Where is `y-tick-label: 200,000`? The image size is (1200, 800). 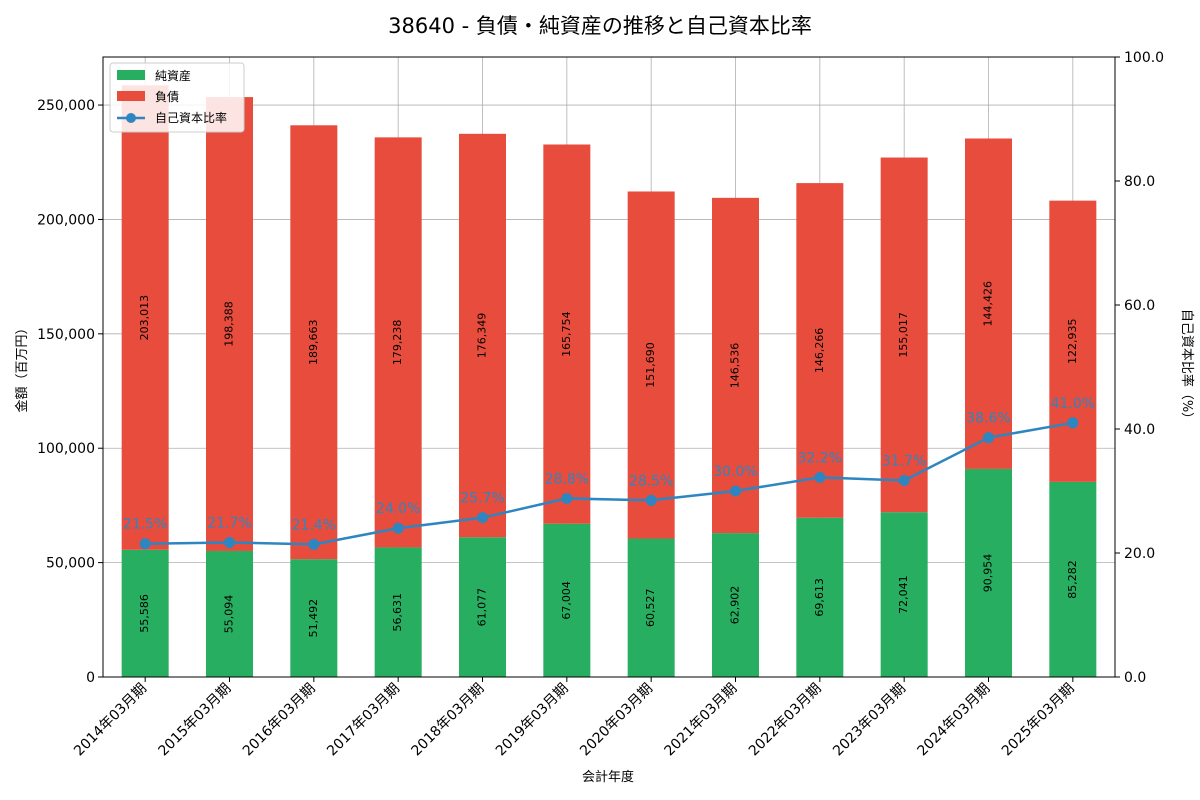 y-tick-label: 200,000 is located at coordinates (66, 220).